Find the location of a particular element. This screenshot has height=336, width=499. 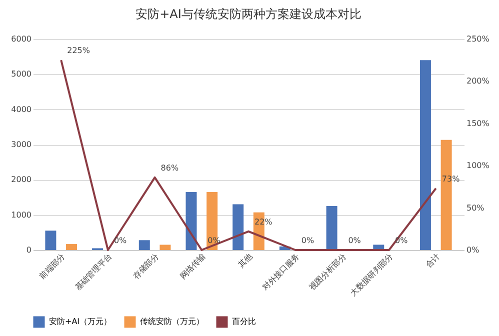

x-tick-label: 大数据研判部分 is located at coordinates (371, 275).